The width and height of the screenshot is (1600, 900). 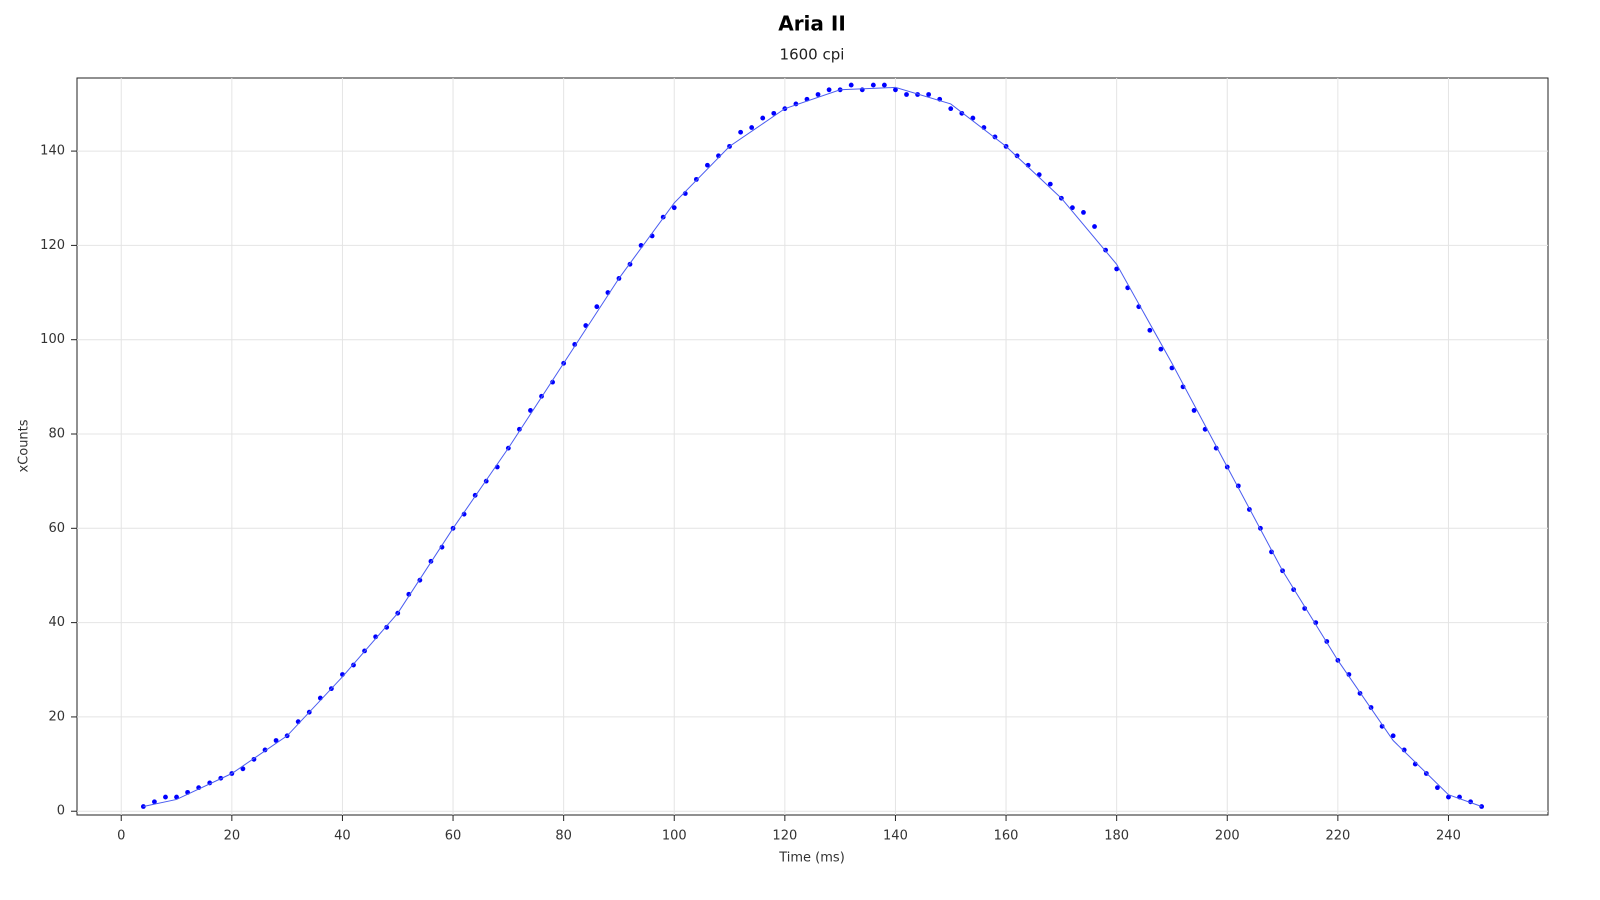 What do you see at coordinates (674, 836) in the screenshot?
I see `x-tick-label: 100` at bounding box center [674, 836].